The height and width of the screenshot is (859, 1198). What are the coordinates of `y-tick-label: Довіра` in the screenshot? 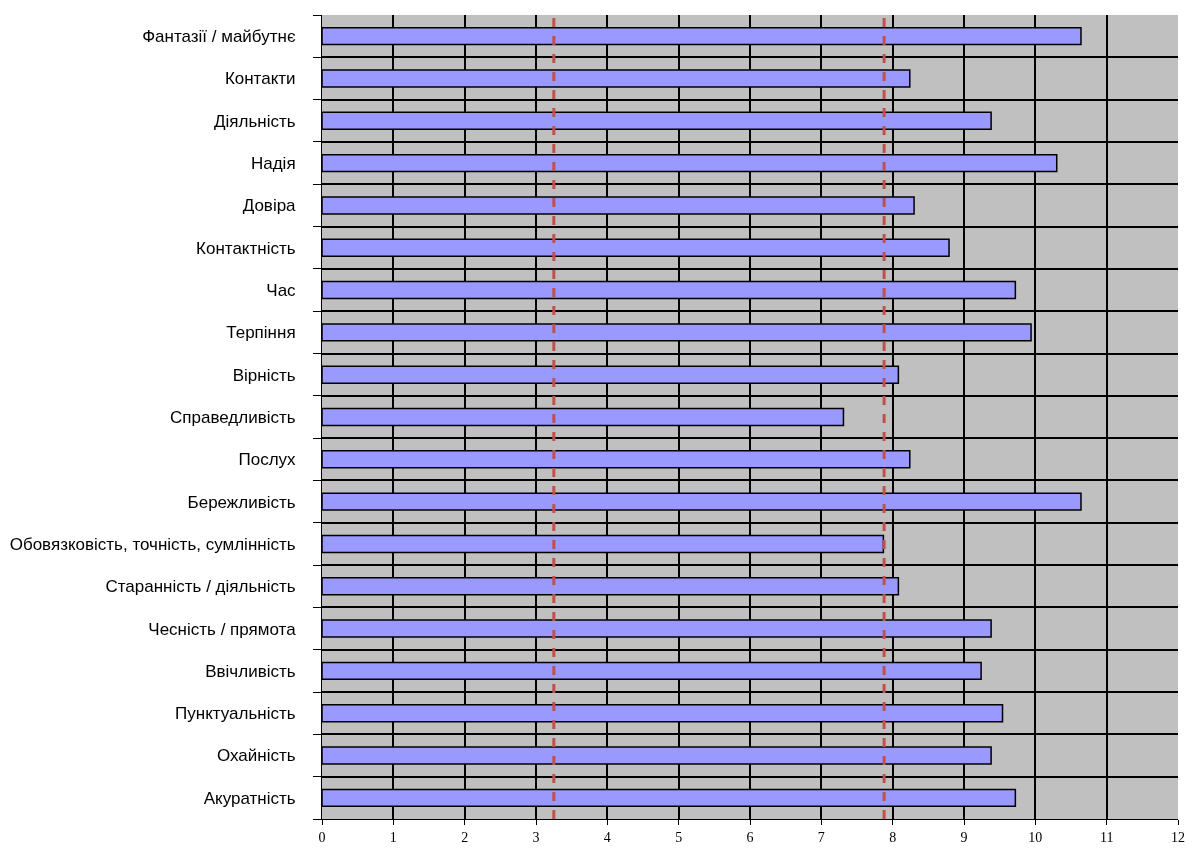 It's located at (269, 206).